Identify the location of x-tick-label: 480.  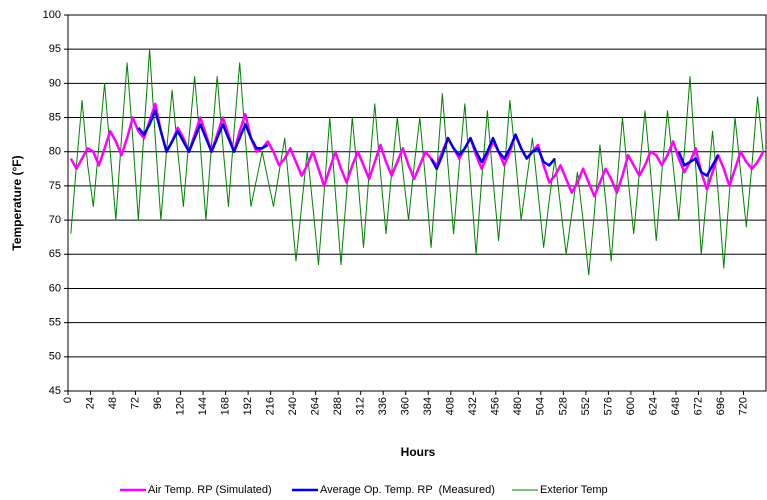
(518, 406).